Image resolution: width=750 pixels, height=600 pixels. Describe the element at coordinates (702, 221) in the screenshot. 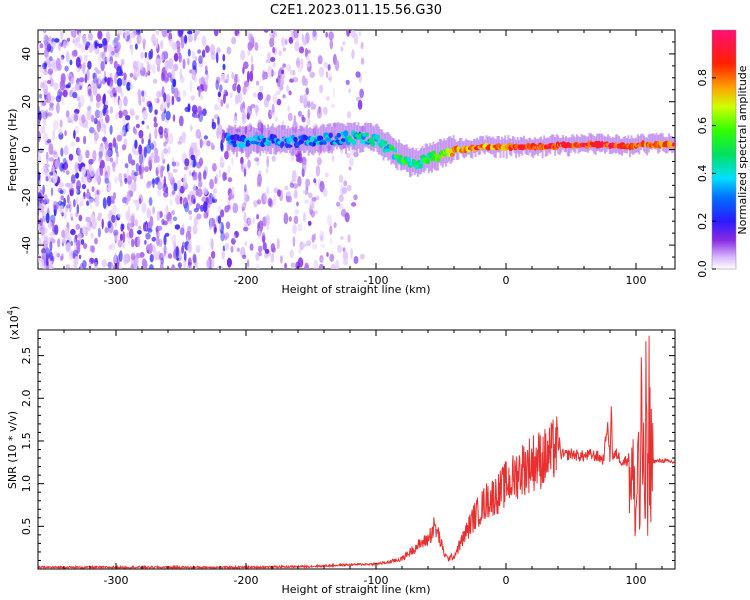

I see `colorbar-tick-label: 0.2` at that location.